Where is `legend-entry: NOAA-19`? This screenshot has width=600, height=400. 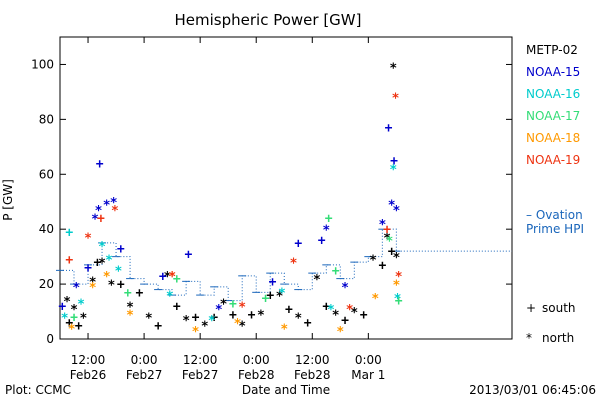
legend-entry: NOAA-19 is located at coordinates (553, 160).